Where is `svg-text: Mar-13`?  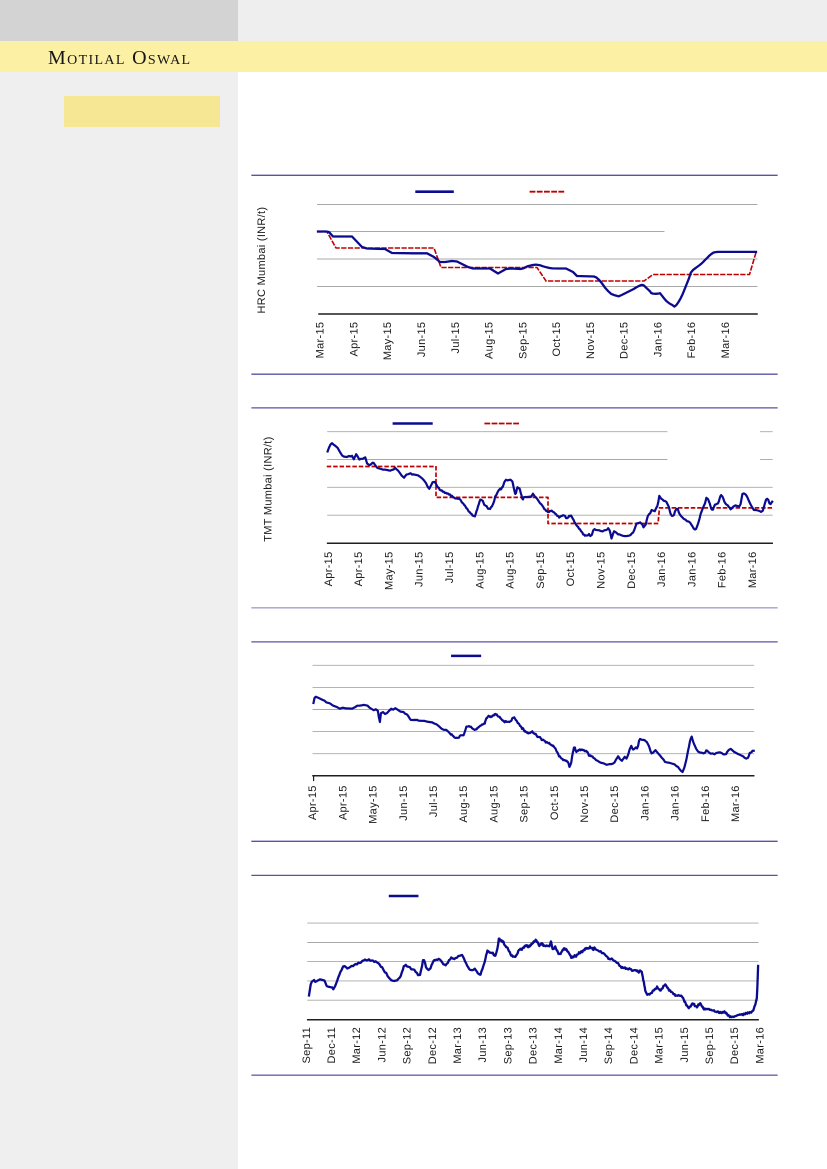 svg-text: Mar-13 is located at coordinates (458, 1045).